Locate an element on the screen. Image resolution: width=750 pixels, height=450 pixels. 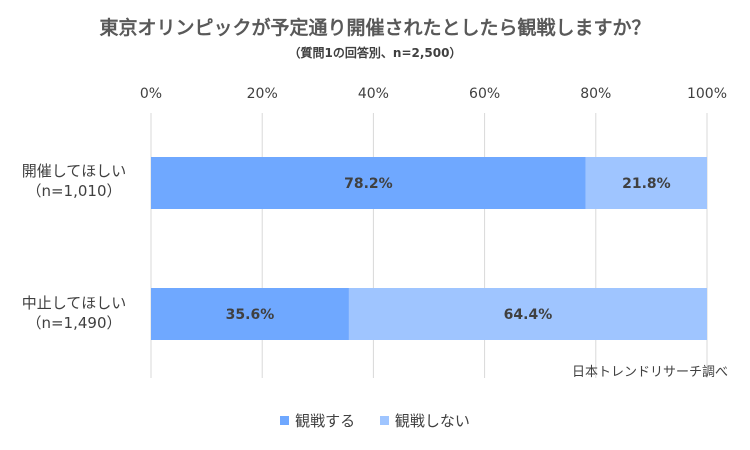
legend-item-0: 観戦する is located at coordinates (317, 420).